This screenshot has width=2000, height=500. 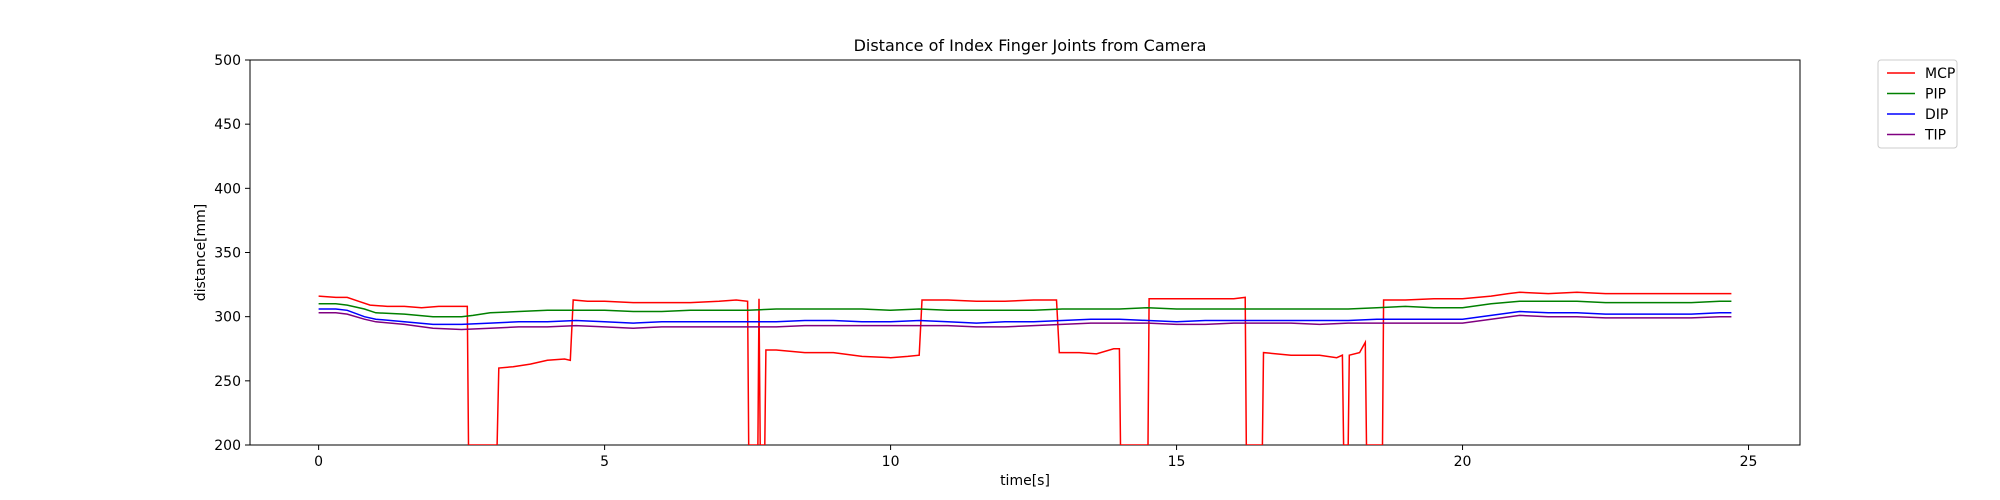 I want to click on series-line-tip, so click(x=1025, y=321).